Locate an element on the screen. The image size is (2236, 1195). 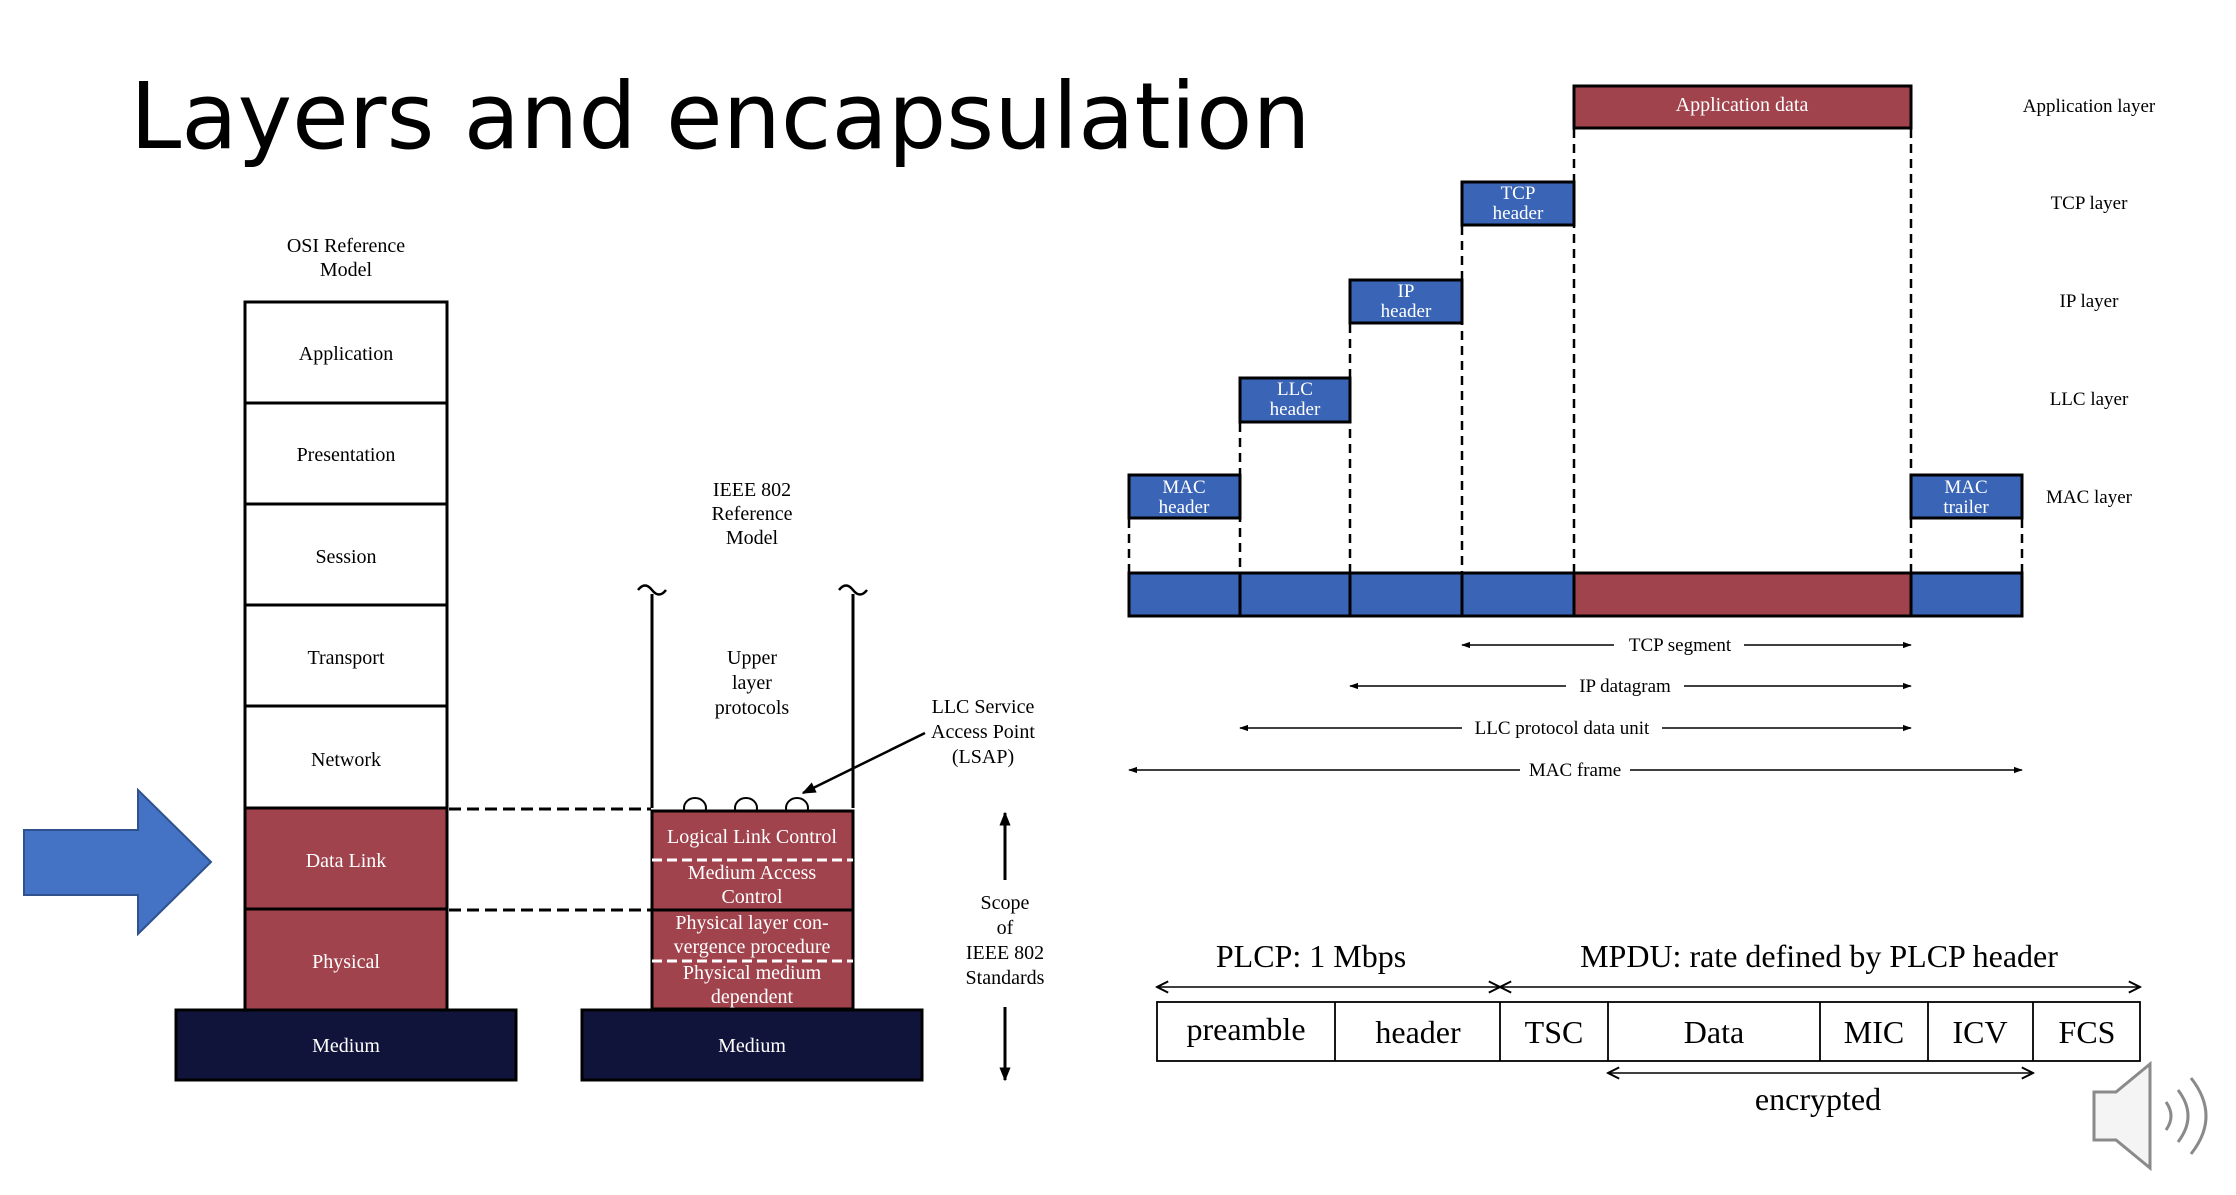
osi-layer-label: Presentation is located at coordinates (346, 455).